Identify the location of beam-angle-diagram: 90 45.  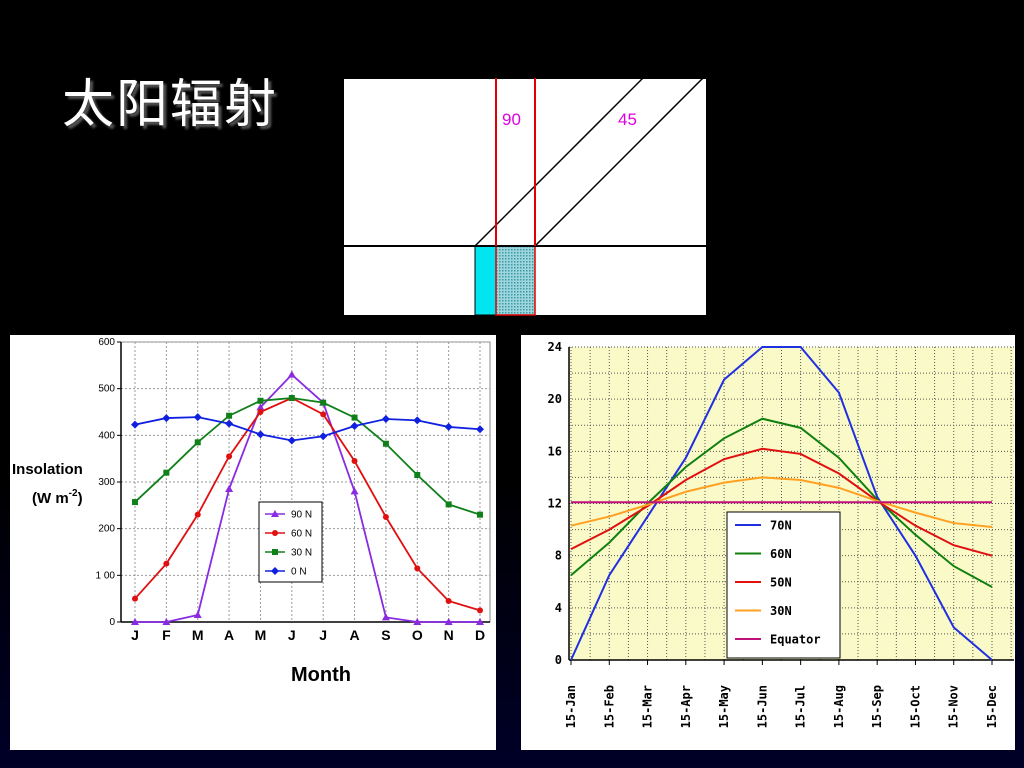
(525, 196).